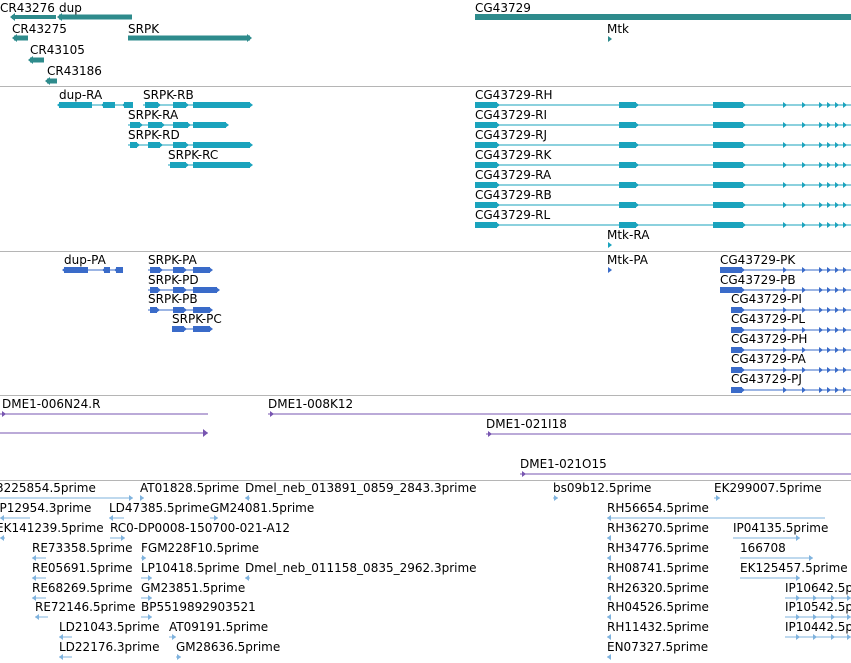  I want to click on feature-label: EK141239.5prime, so click(52, 528).